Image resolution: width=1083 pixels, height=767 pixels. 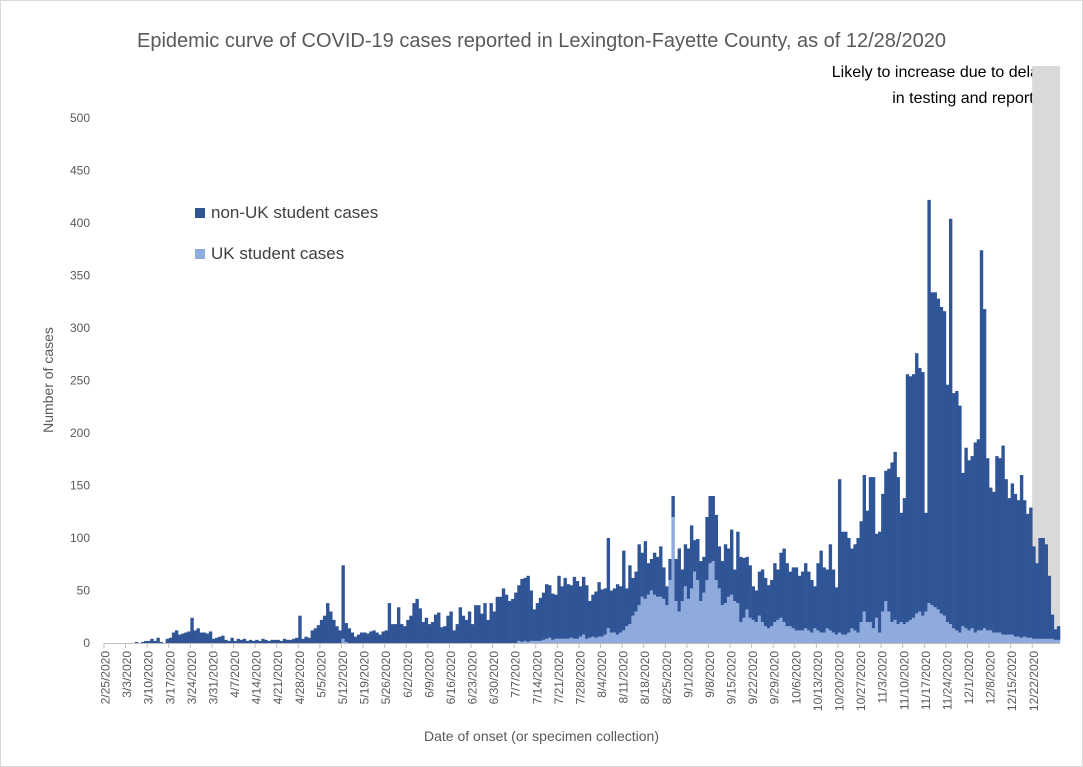 I want to click on x-tick-label: 9/29/2020, so click(x=775, y=678).